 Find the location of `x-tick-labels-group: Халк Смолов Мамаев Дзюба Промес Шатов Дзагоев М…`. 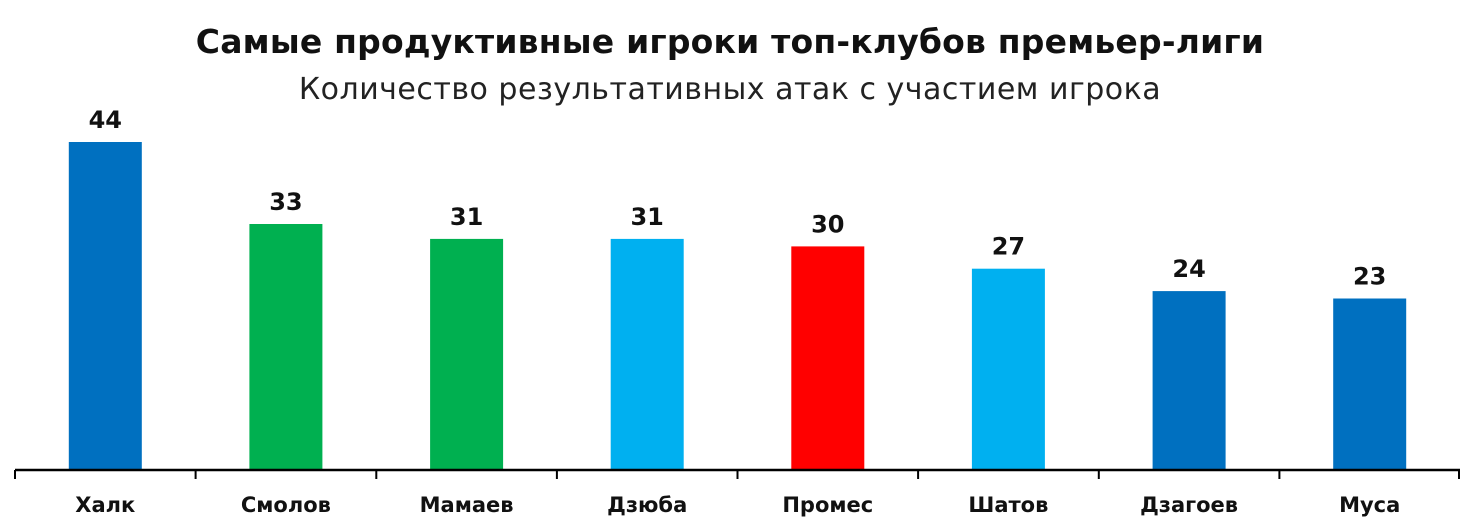

x-tick-labels-group: Халк Смолов Мамаев Дзюба Промес Шатов Дзагоев М… is located at coordinates (737, 505).